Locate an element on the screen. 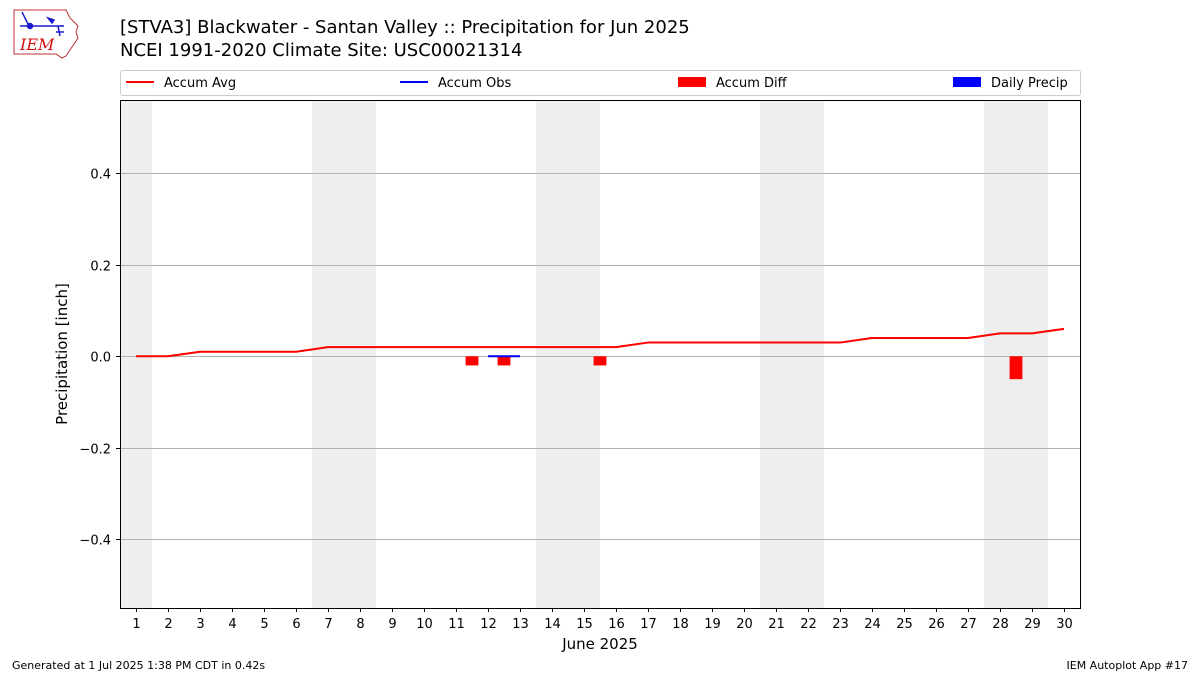 The width and height of the screenshot is (1200, 675). x-tick-label: 10 is located at coordinates (424, 624).